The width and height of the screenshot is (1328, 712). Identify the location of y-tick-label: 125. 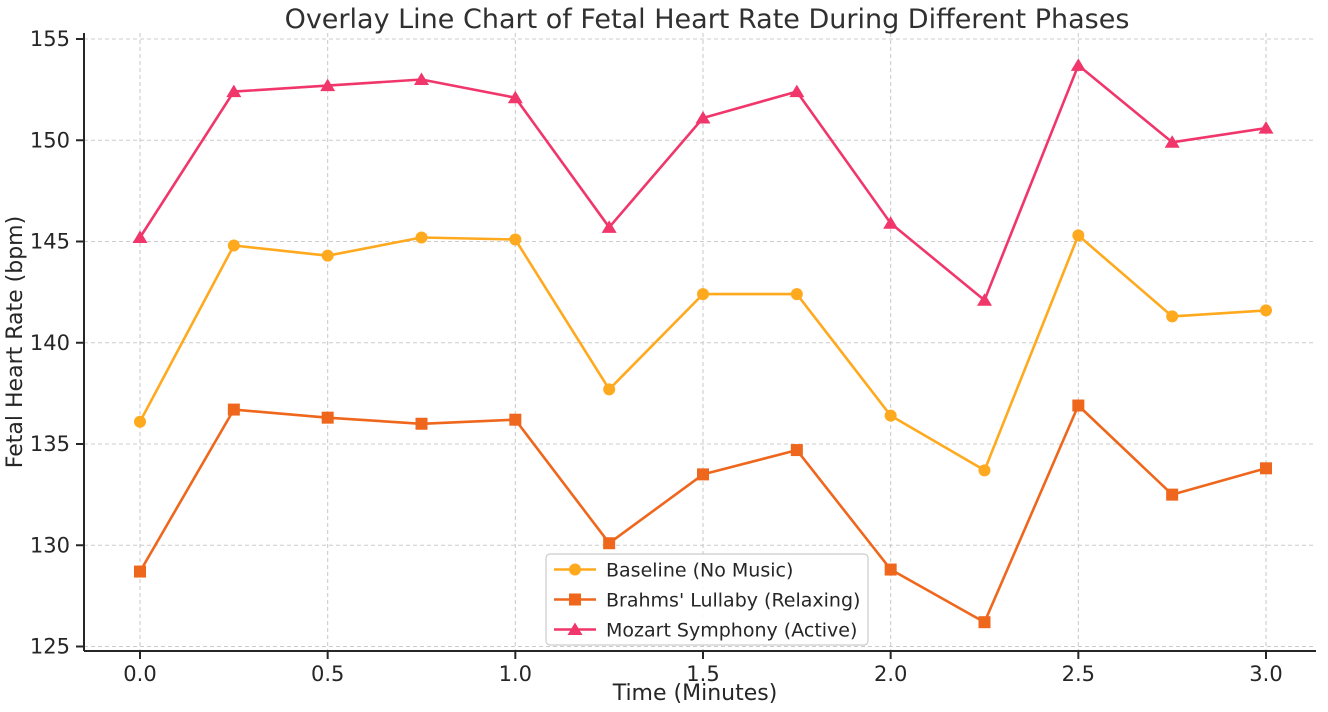
(50, 647).